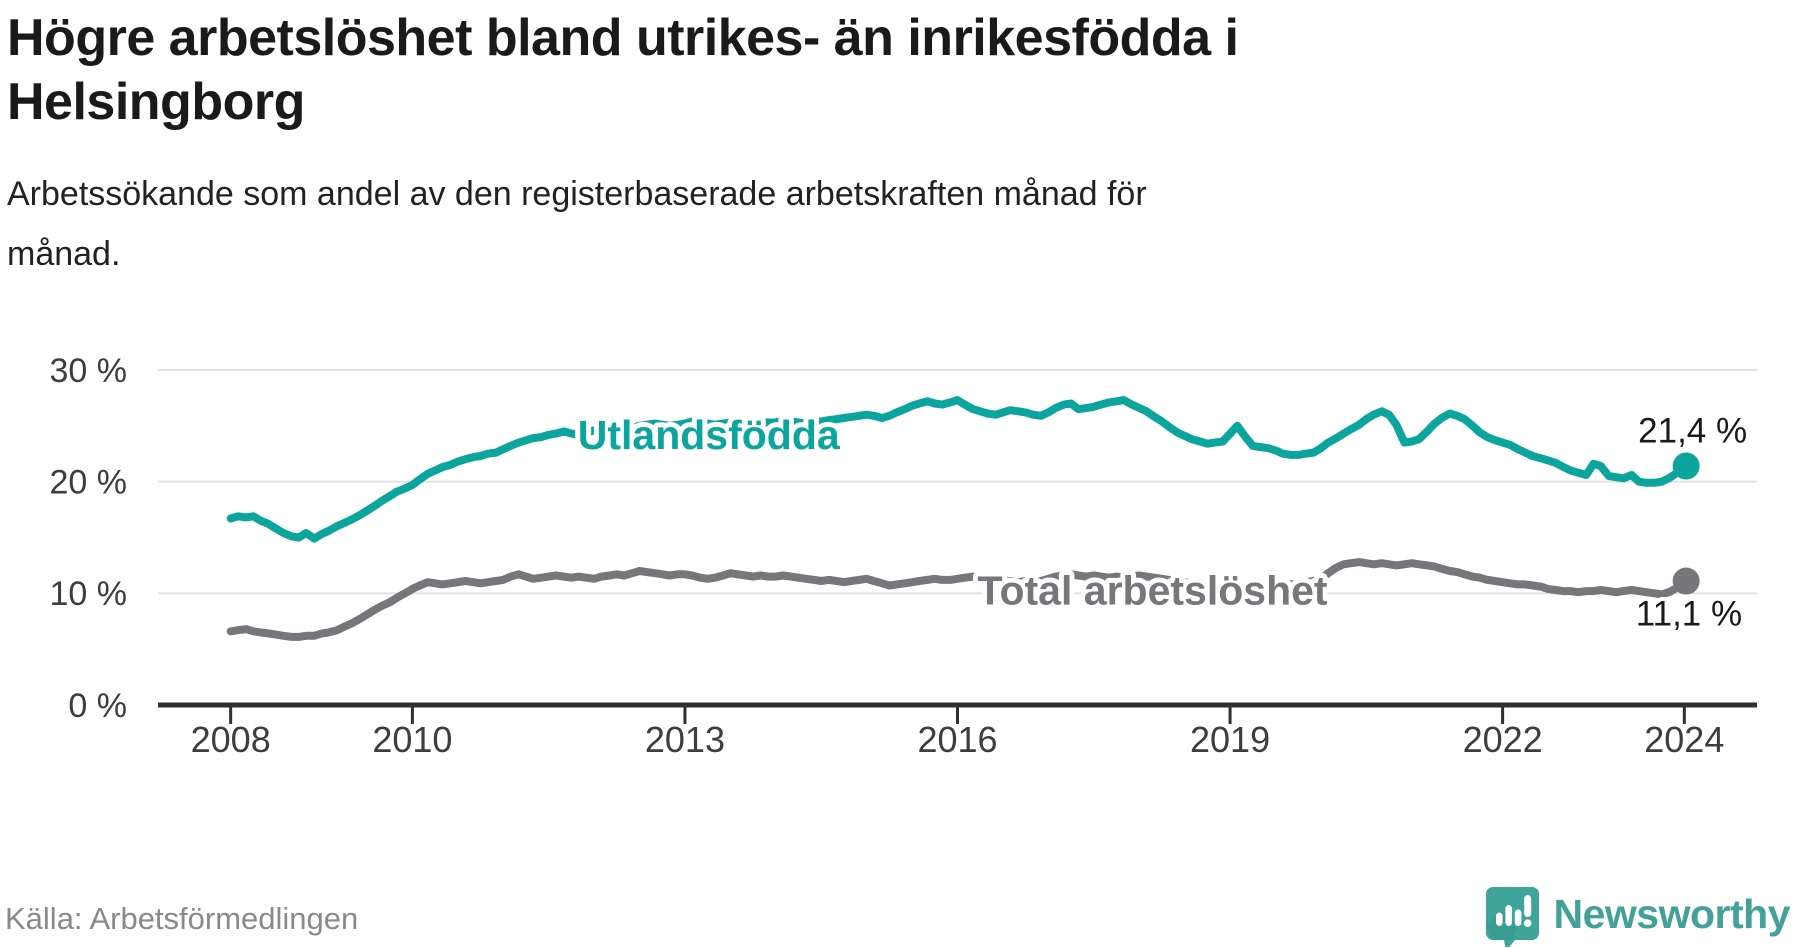  What do you see at coordinates (685, 739) in the screenshot?
I see `x-tick-label: 2013` at bounding box center [685, 739].